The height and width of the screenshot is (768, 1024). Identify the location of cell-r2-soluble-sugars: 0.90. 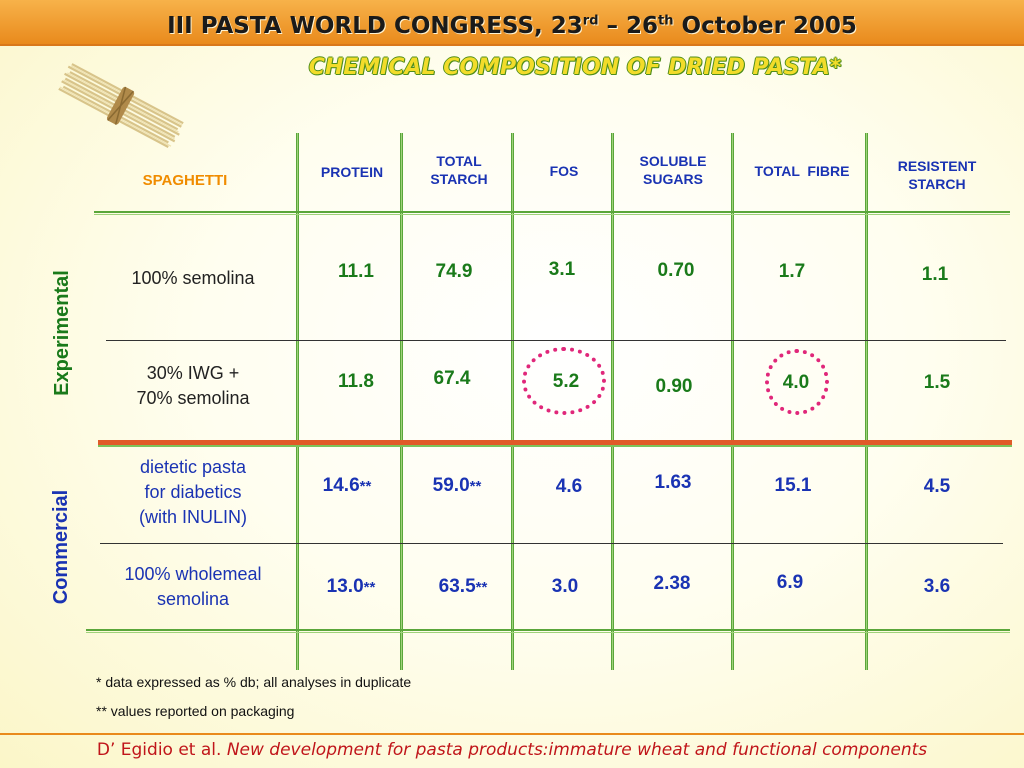
(674, 386).